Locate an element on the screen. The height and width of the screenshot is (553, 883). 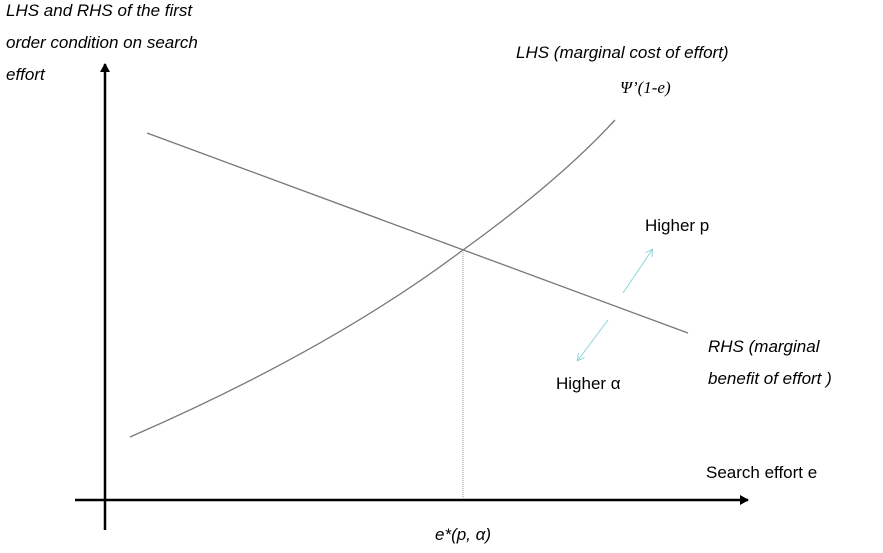
lhs-label: LHS (marginal cost of effort) is located at coordinates (622, 52).